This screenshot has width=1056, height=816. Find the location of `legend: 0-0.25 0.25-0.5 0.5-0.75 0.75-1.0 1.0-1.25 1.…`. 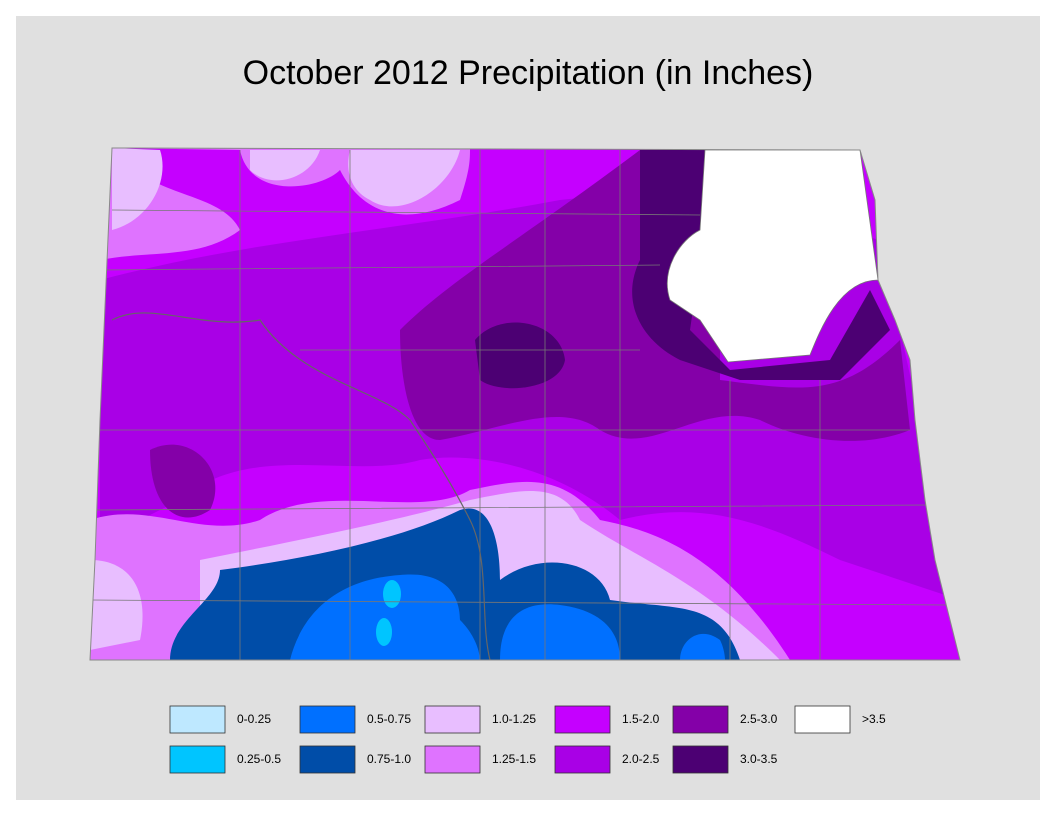

legend: 0-0.25 0.25-0.5 0.5-0.75 0.75-1.0 1.0-1.25 1.… is located at coordinates (527, 739).